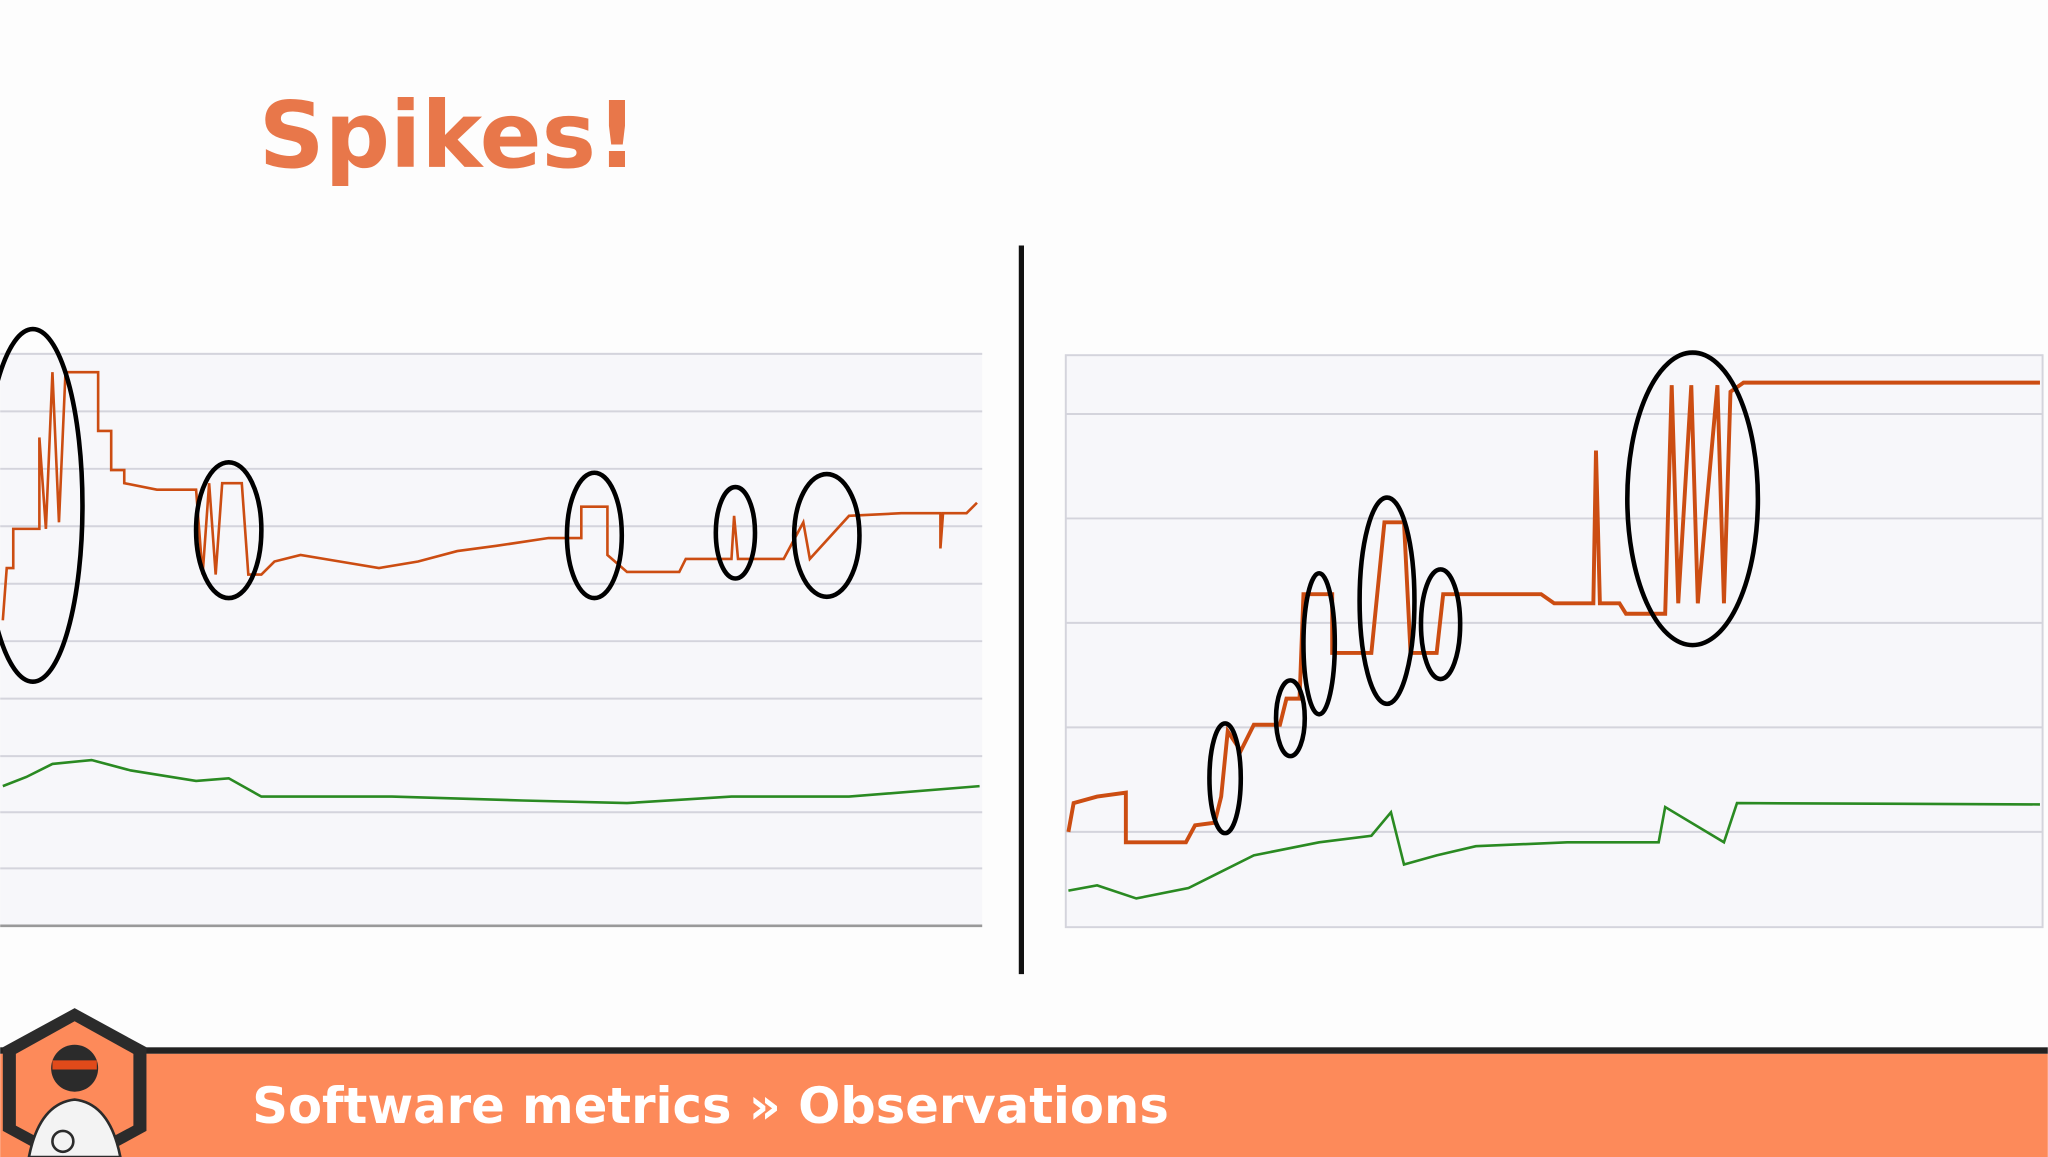 The height and width of the screenshot is (1157, 2048). Describe the element at coordinates (710, 1106) in the screenshot. I see `footer-breadcrumb: Software metrics » Observations` at that location.